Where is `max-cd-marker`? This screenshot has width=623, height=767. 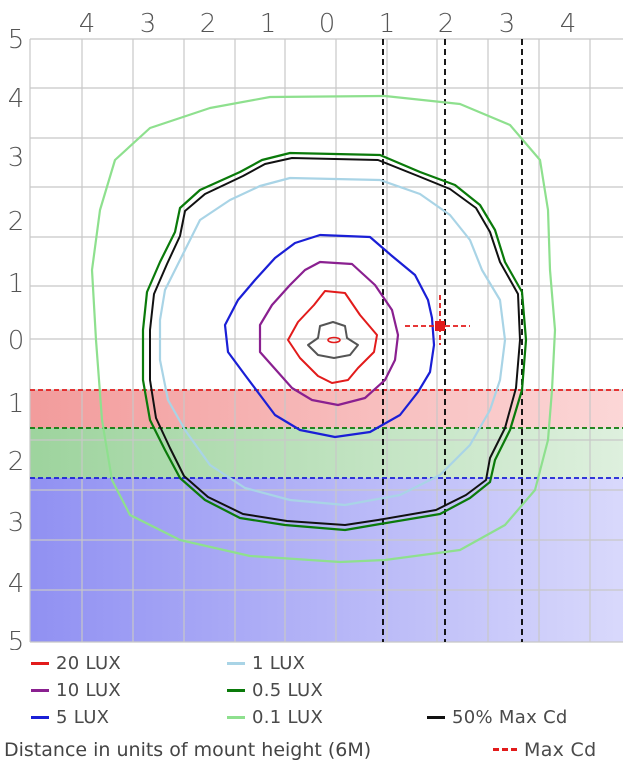
max-cd-marker is located at coordinates (437, 320).